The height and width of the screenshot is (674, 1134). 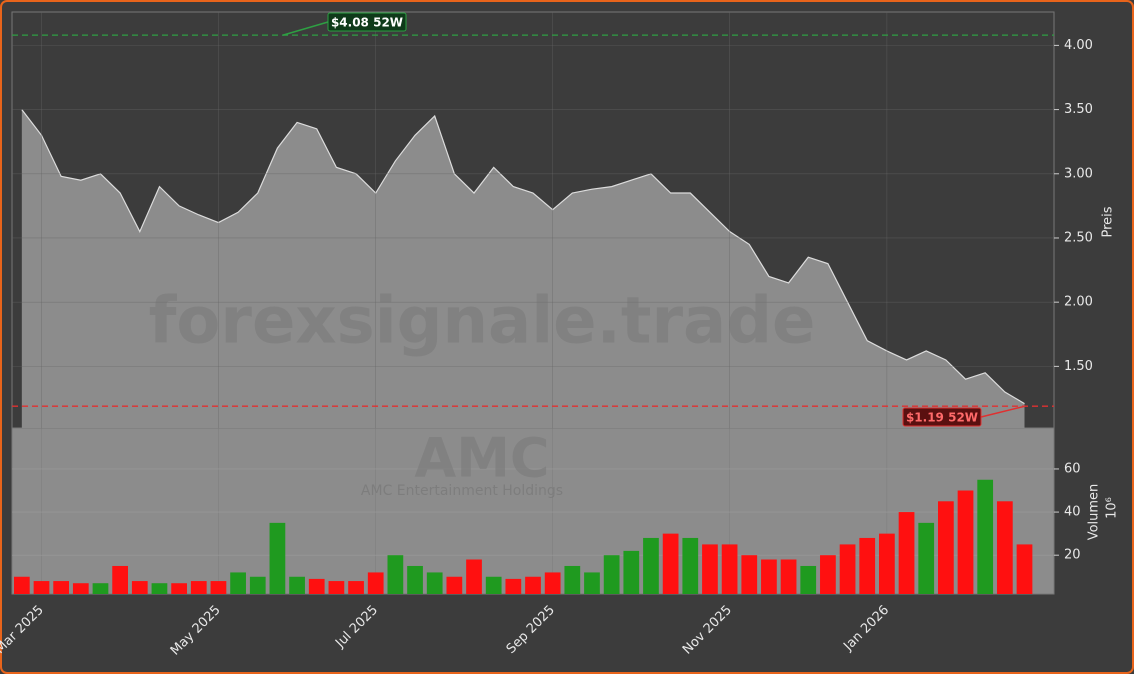 I want to click on y-axis-label: Preis, so click(x=1108, y=221).